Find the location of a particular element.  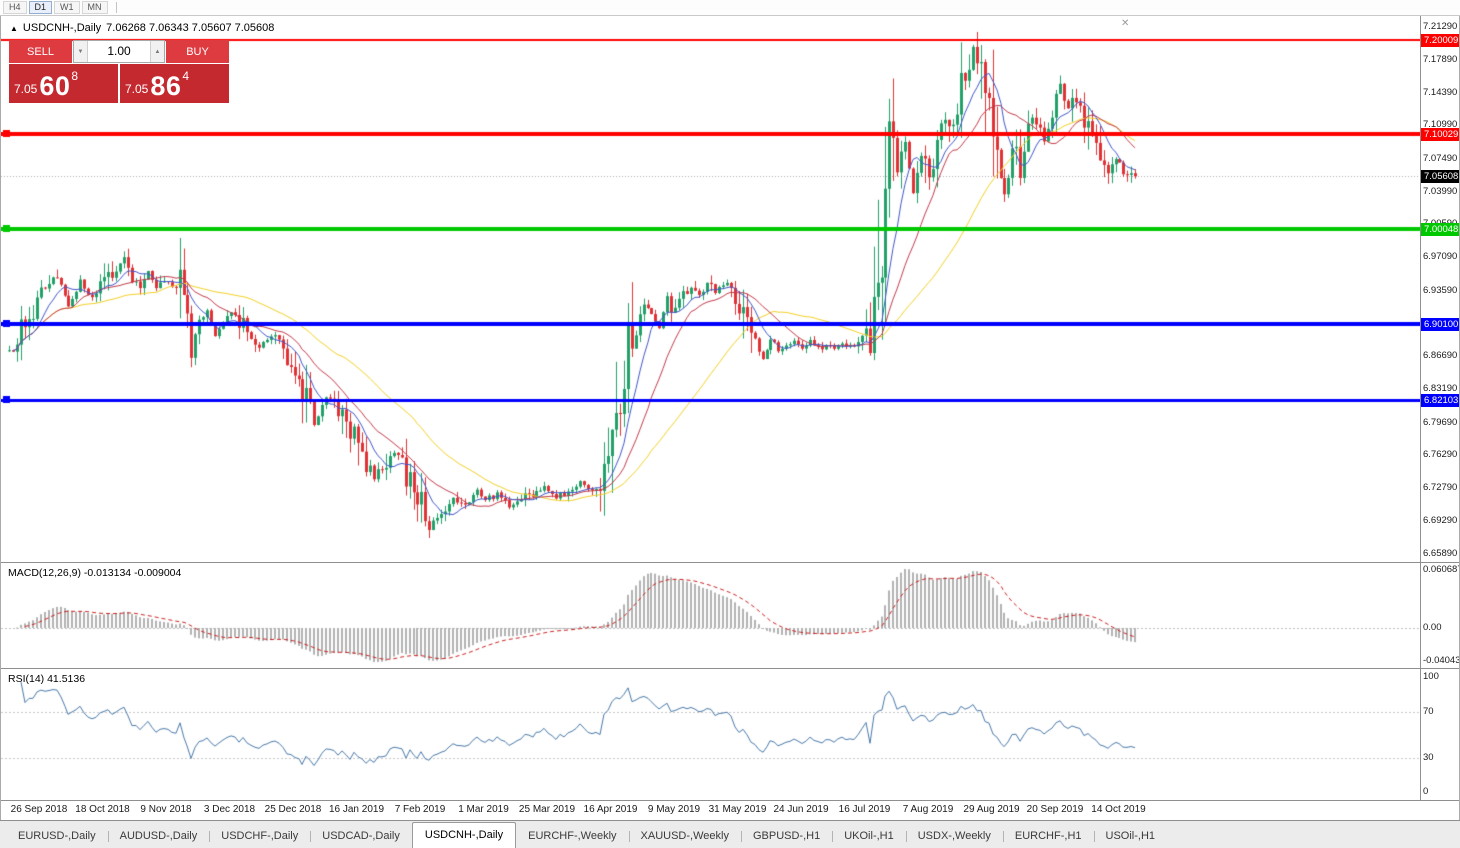

bid-price-tag: 7.05608 is located at coordinates (1440, 177).